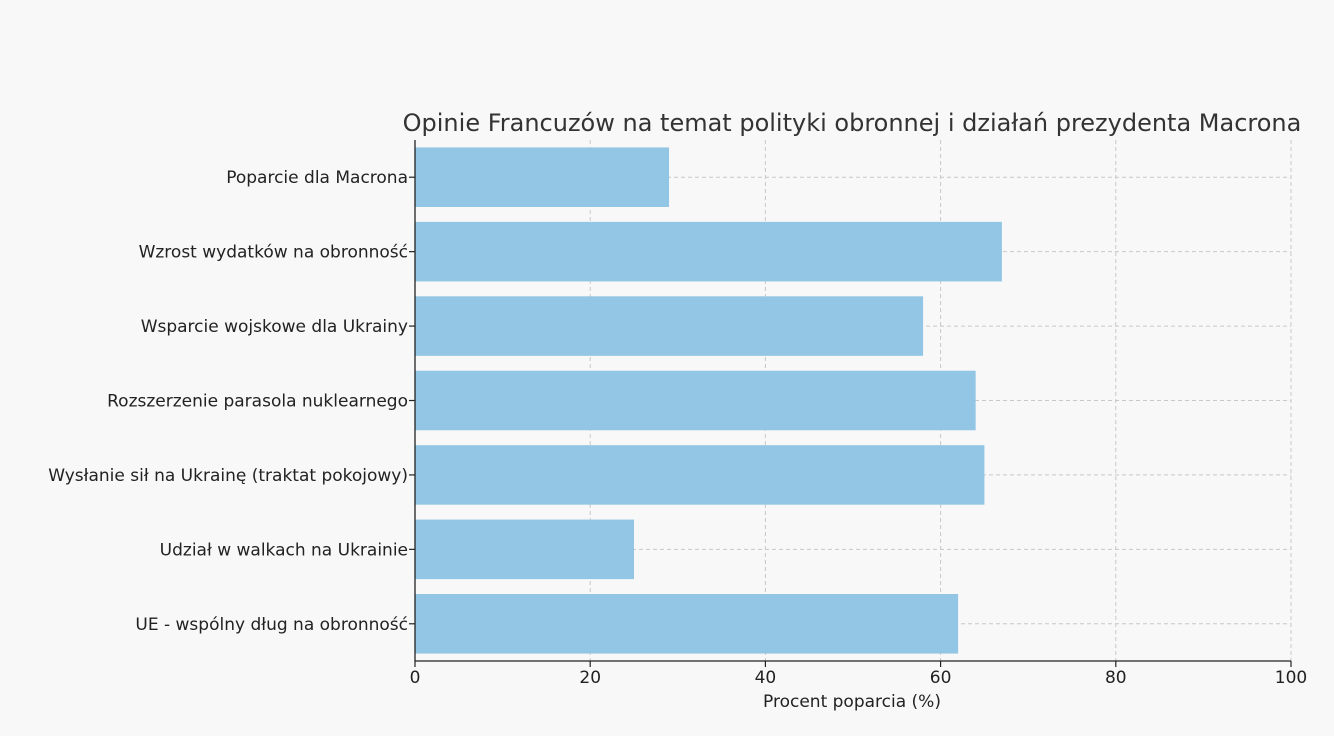  Describe the element at coordinates (284, 550) in the screenshot. I see `y-tick-label: Udział w walkach na Ukrainie` at that location.